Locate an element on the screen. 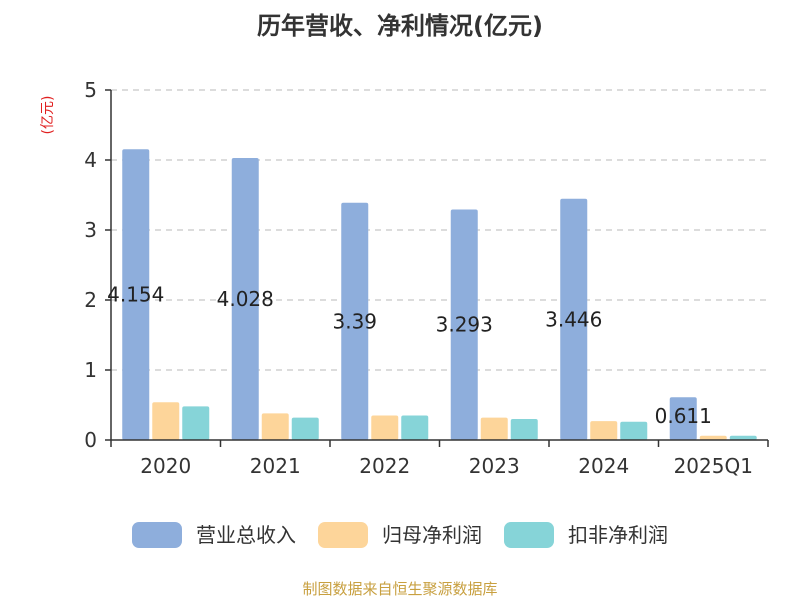  x-tick-label: 2025Q1 is located at coordinates (713, 466).